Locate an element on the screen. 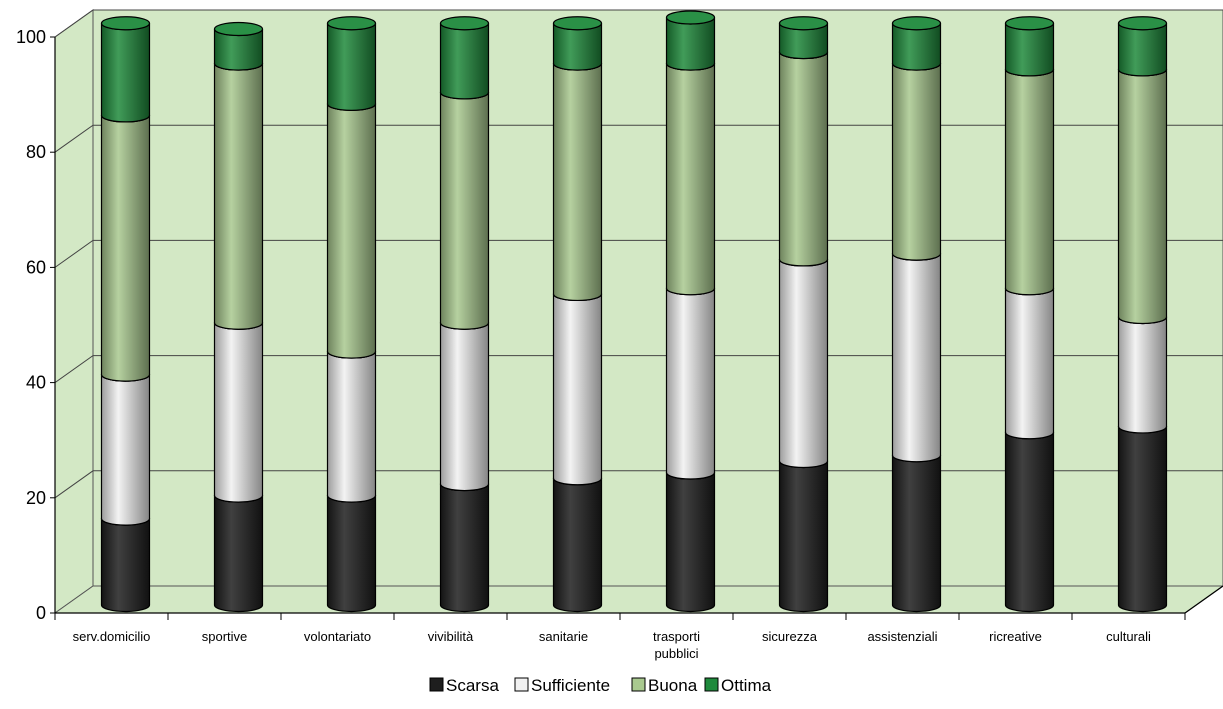 The image size is (1223, 709). y-tick-label: 100 is located at coordinates (31, 37).